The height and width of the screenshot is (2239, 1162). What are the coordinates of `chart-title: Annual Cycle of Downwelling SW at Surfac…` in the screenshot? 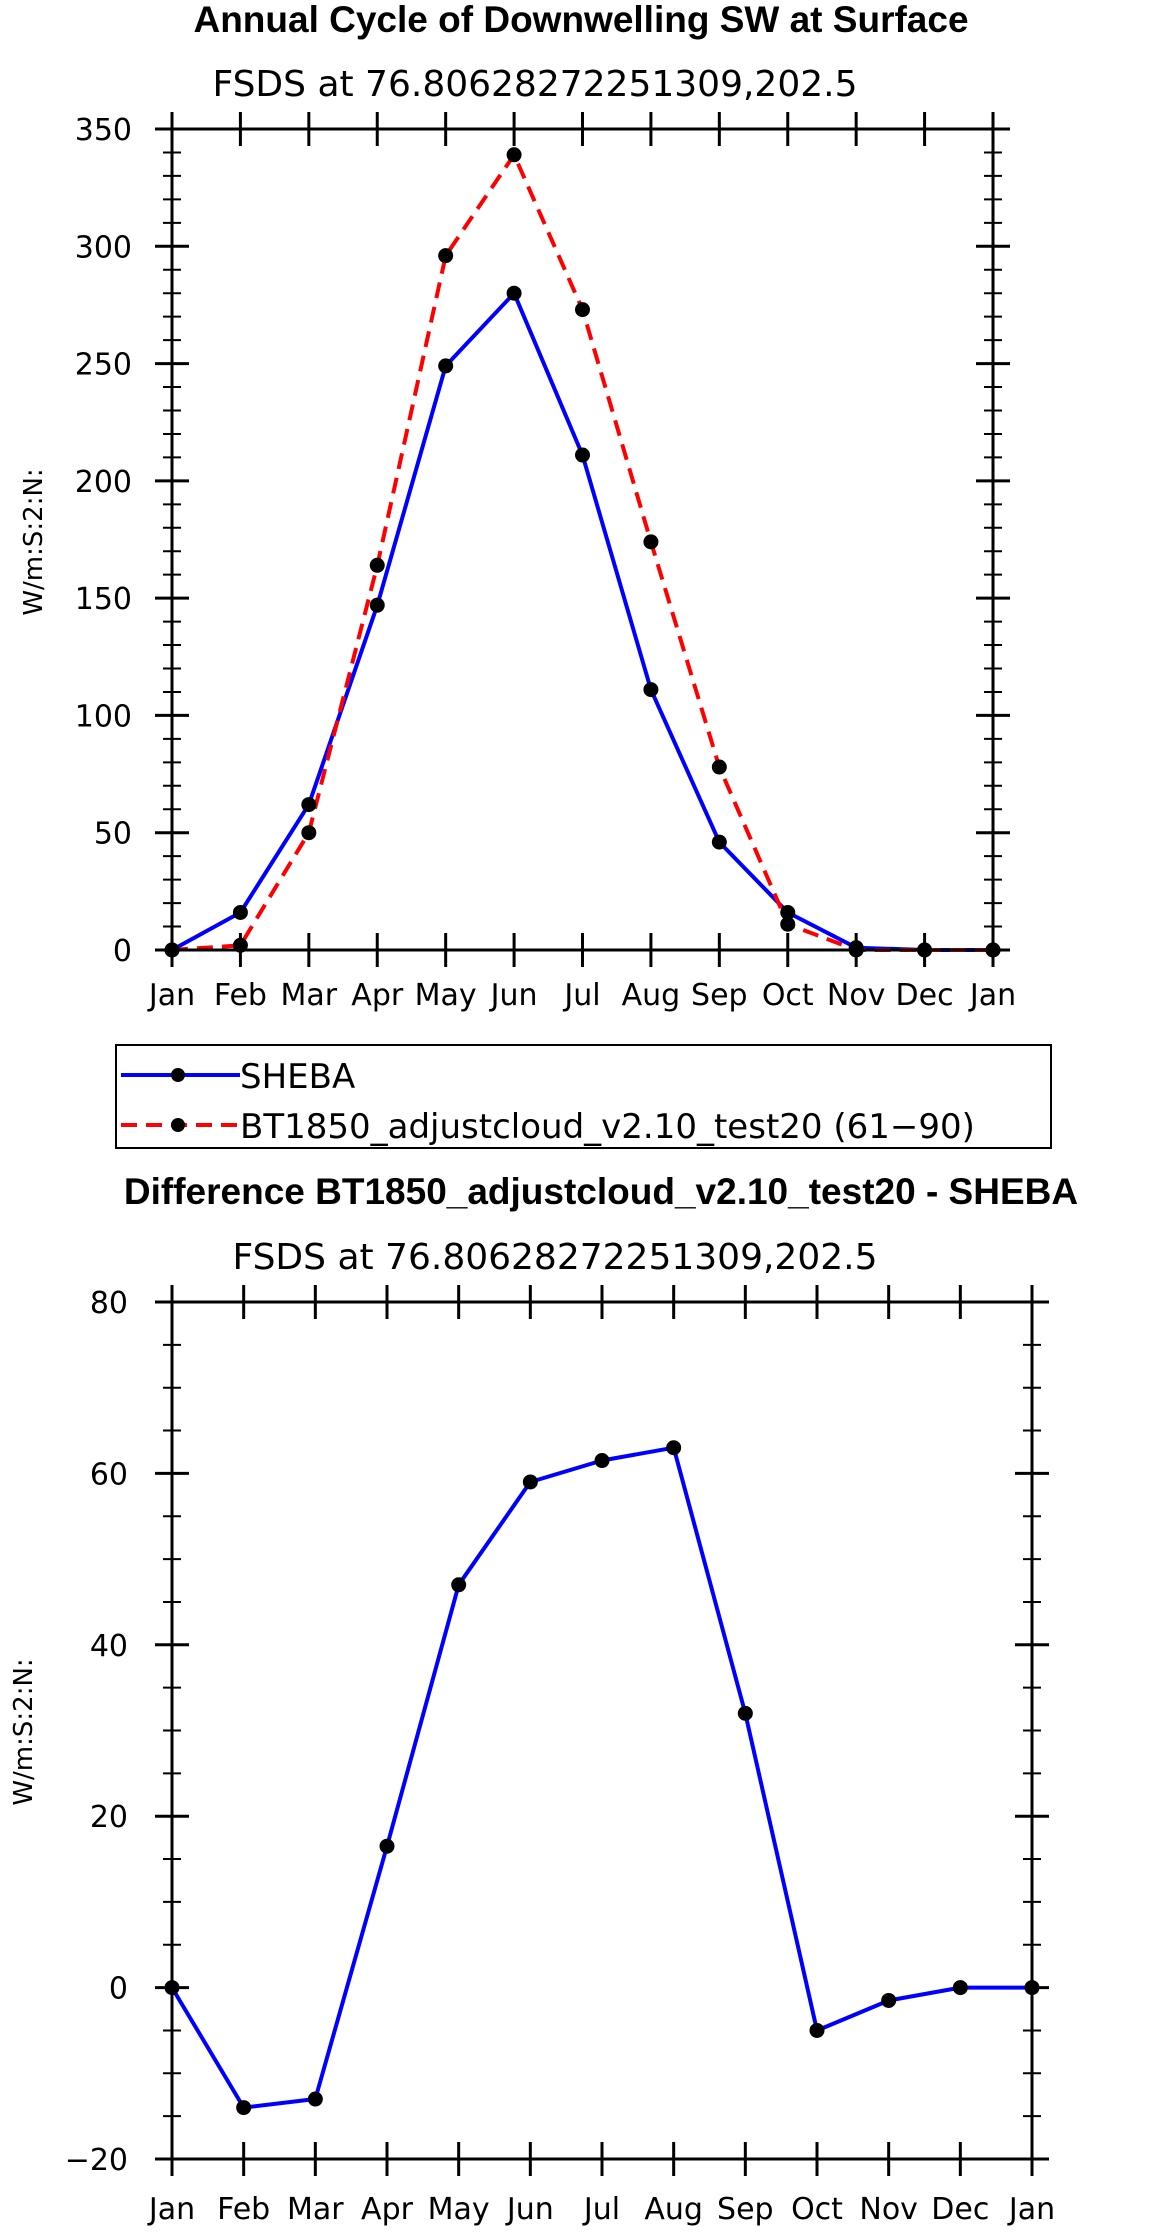 It's located at (580, 20).